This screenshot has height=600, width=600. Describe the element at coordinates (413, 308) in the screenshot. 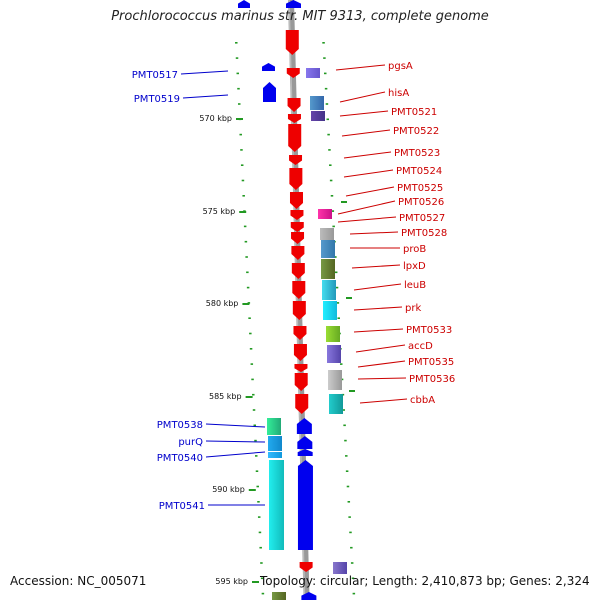

I see `reverse-gene-label: prk` at that location.